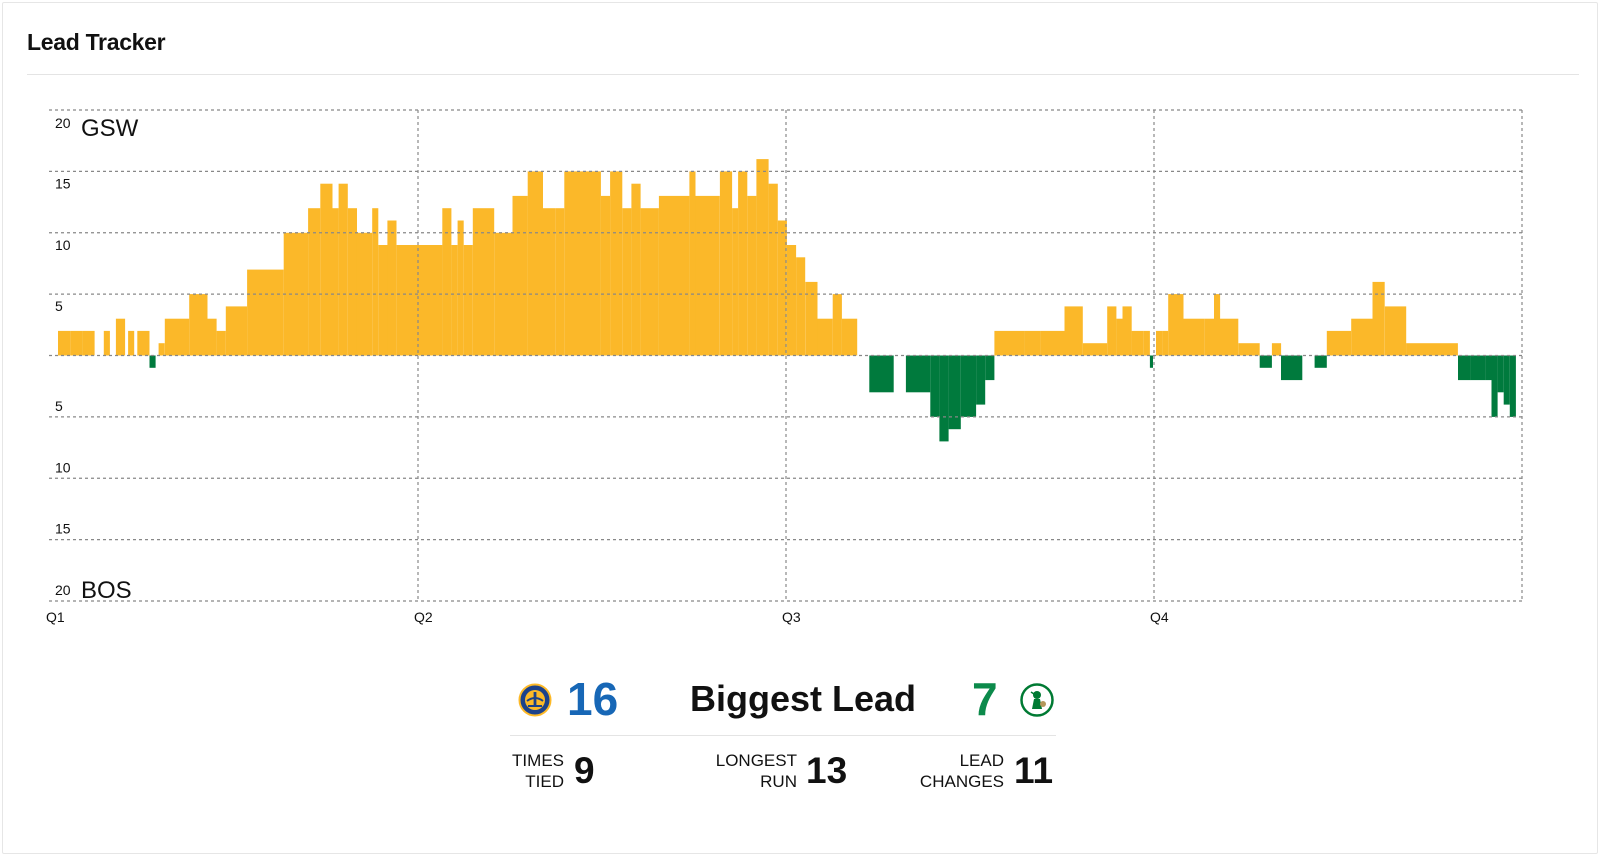 The height and width of the screenshot is (854, 1600). What do you see at coordinates (803, 698) in the screenshot?
I see `biggest-lead-label: Biggest Lead` at bounding box center [803, 698].